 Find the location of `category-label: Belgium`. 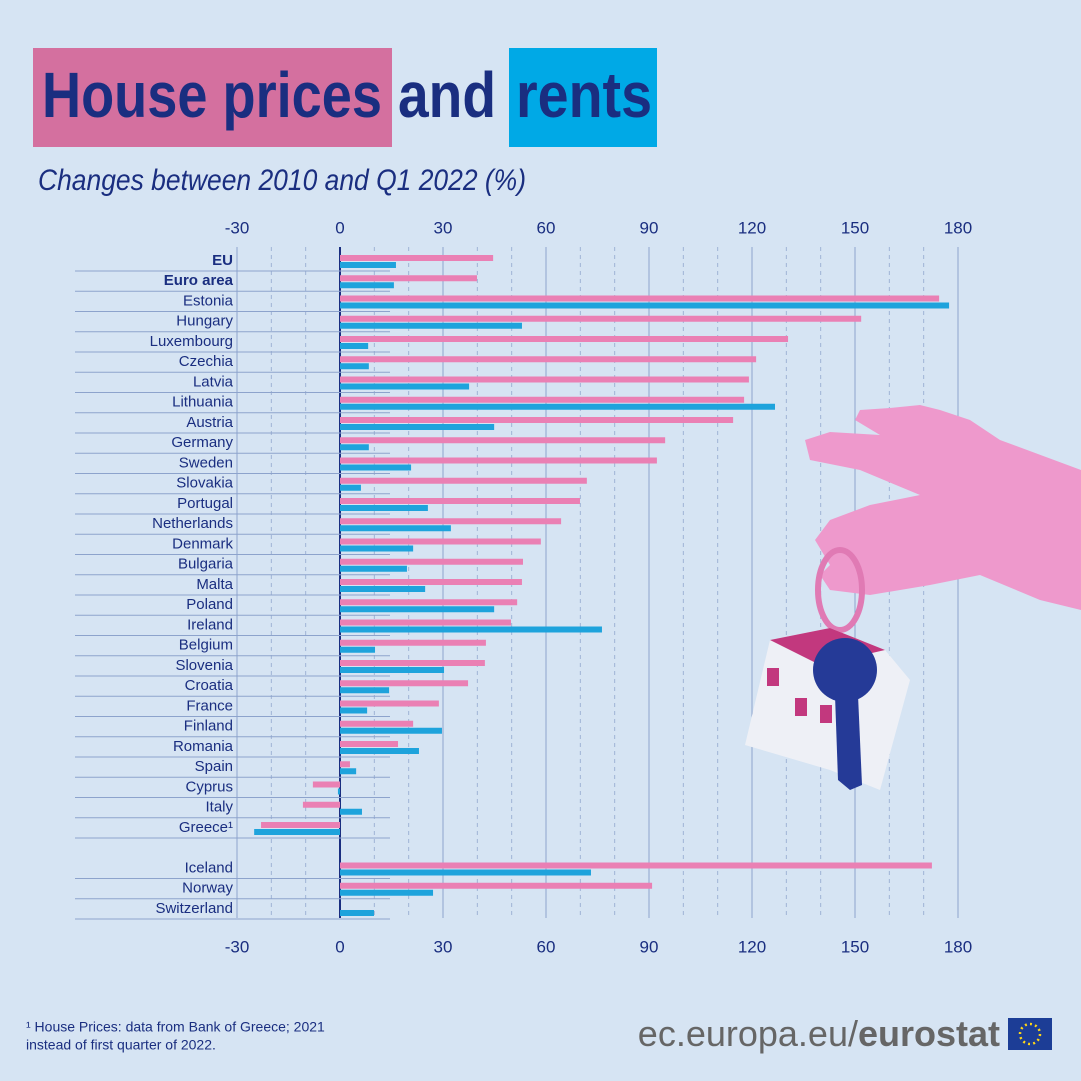

category-label: Belgium is located at coordinates (206, 645).